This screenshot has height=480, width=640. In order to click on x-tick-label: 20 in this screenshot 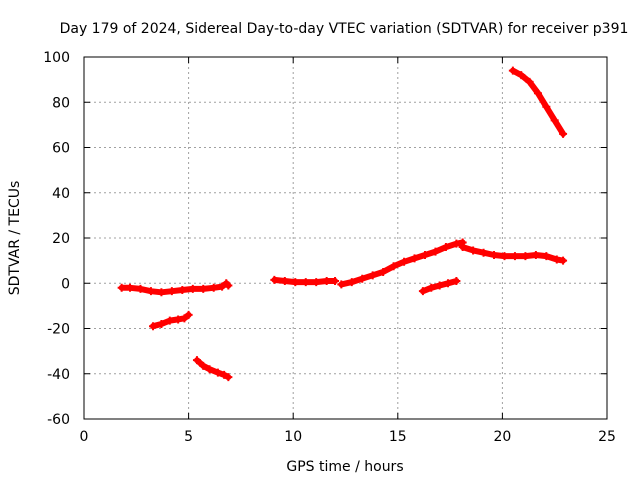, I will do `click(502, 437)`.